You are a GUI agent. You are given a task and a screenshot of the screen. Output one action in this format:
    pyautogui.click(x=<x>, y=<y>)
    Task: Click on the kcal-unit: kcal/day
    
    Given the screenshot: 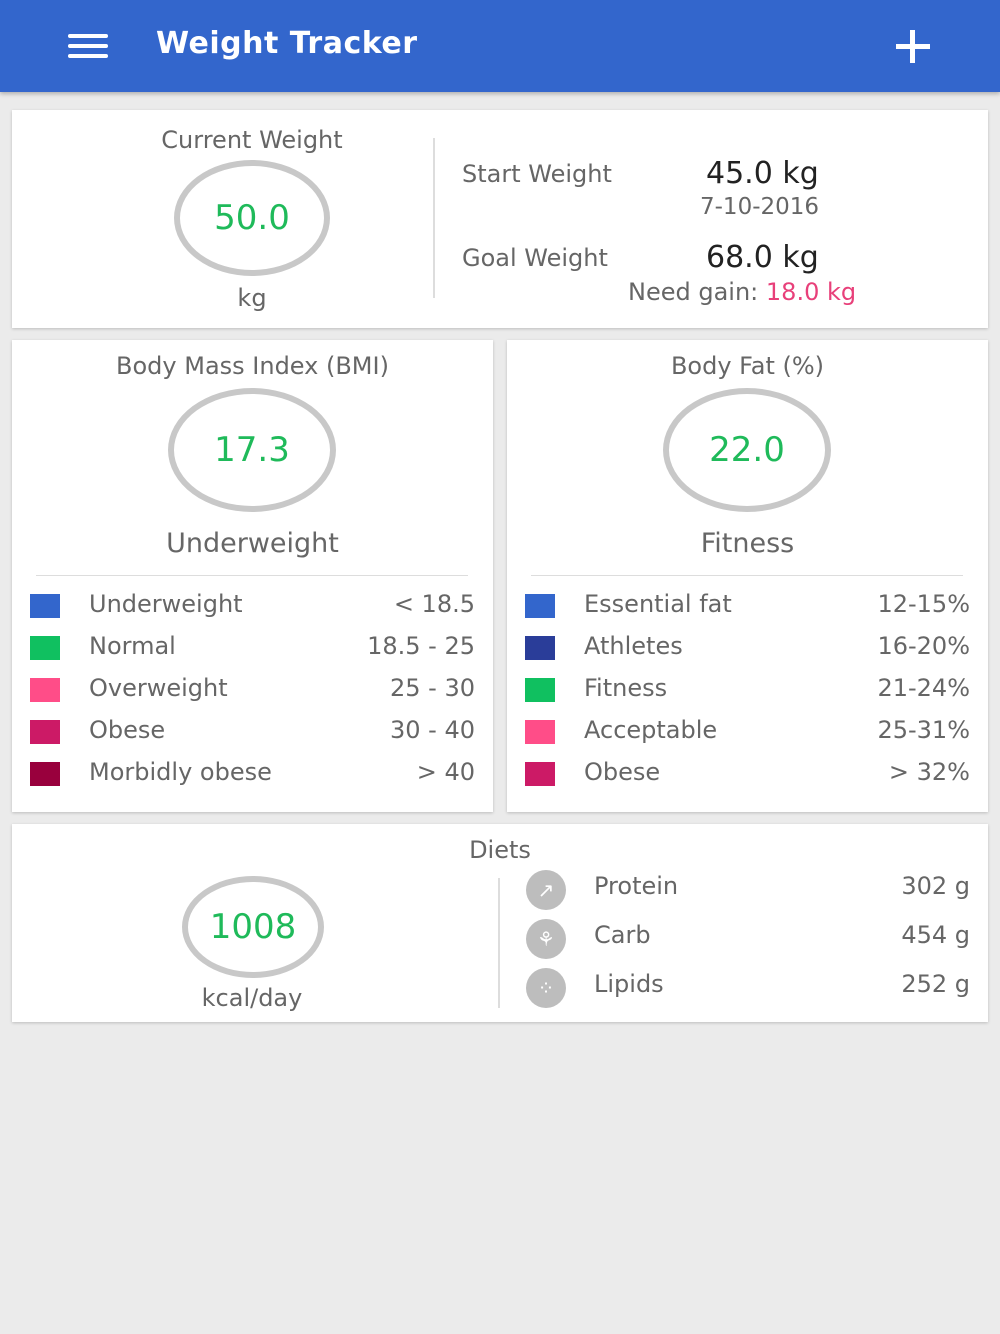 What is the action you would take?
    pyautogui.click(x=252, y=998)
    